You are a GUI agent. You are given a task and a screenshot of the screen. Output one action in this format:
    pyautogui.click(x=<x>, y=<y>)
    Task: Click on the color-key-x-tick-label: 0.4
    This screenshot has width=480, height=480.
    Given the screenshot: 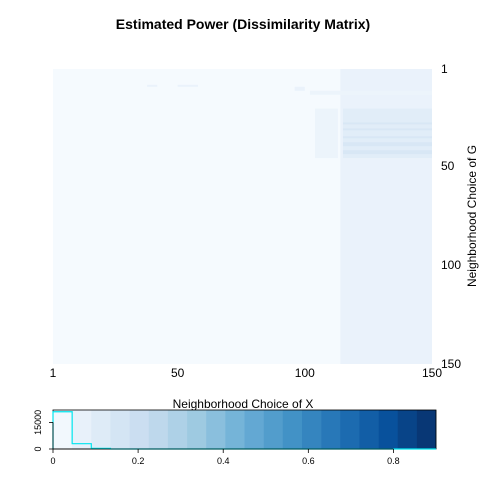 What is the action you would take?
    pyautogui.click(x=223, y=461)
    